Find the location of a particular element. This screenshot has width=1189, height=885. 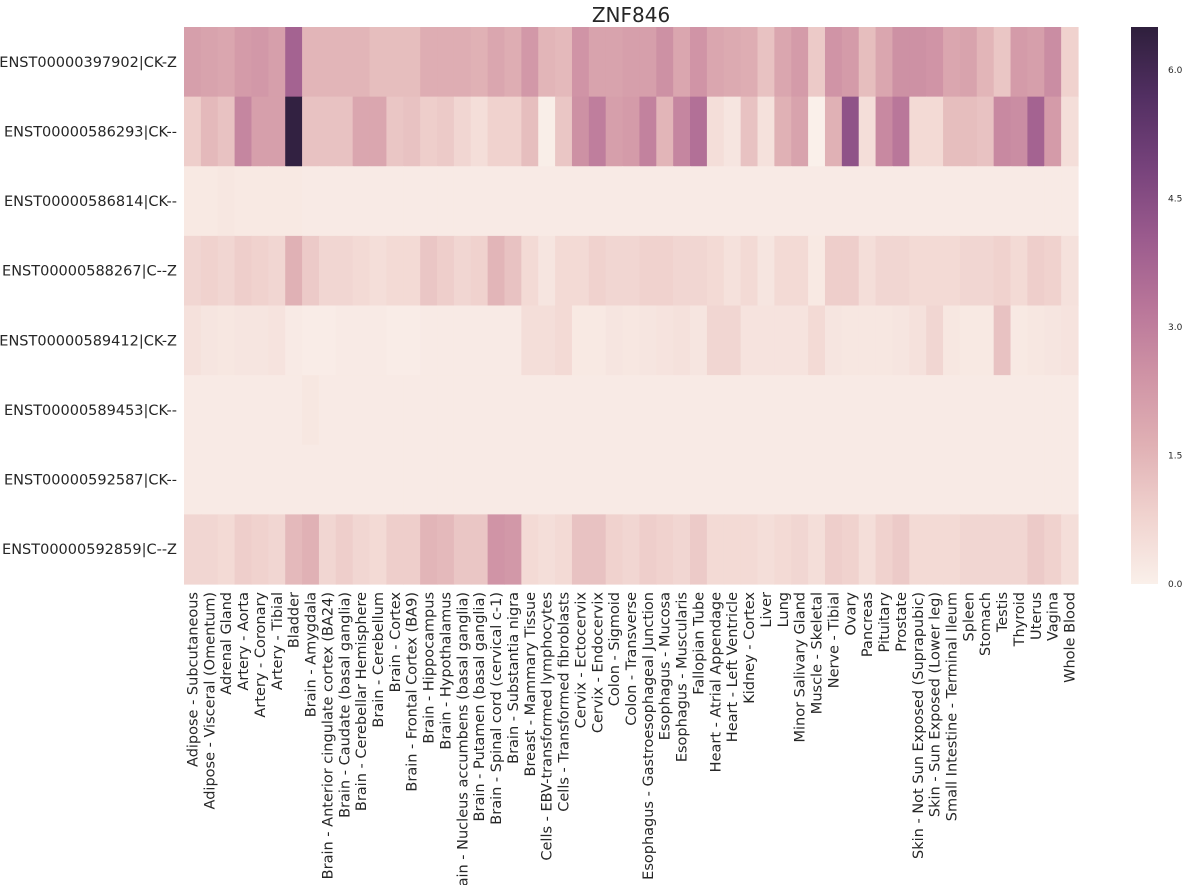

column-label: Colon - Transverse is located at coordinates (632, 659).